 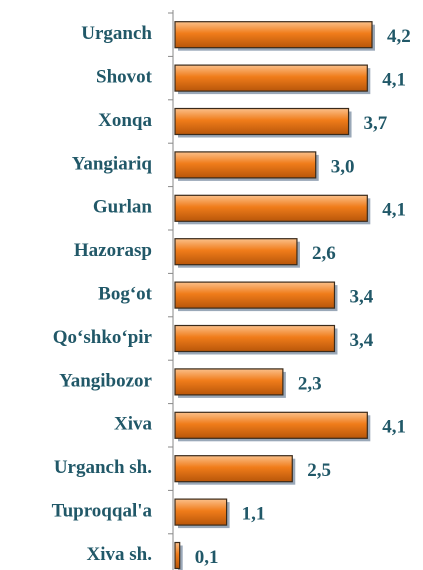 I want to click on value-label: 0,1, so click(x=207, y=557).